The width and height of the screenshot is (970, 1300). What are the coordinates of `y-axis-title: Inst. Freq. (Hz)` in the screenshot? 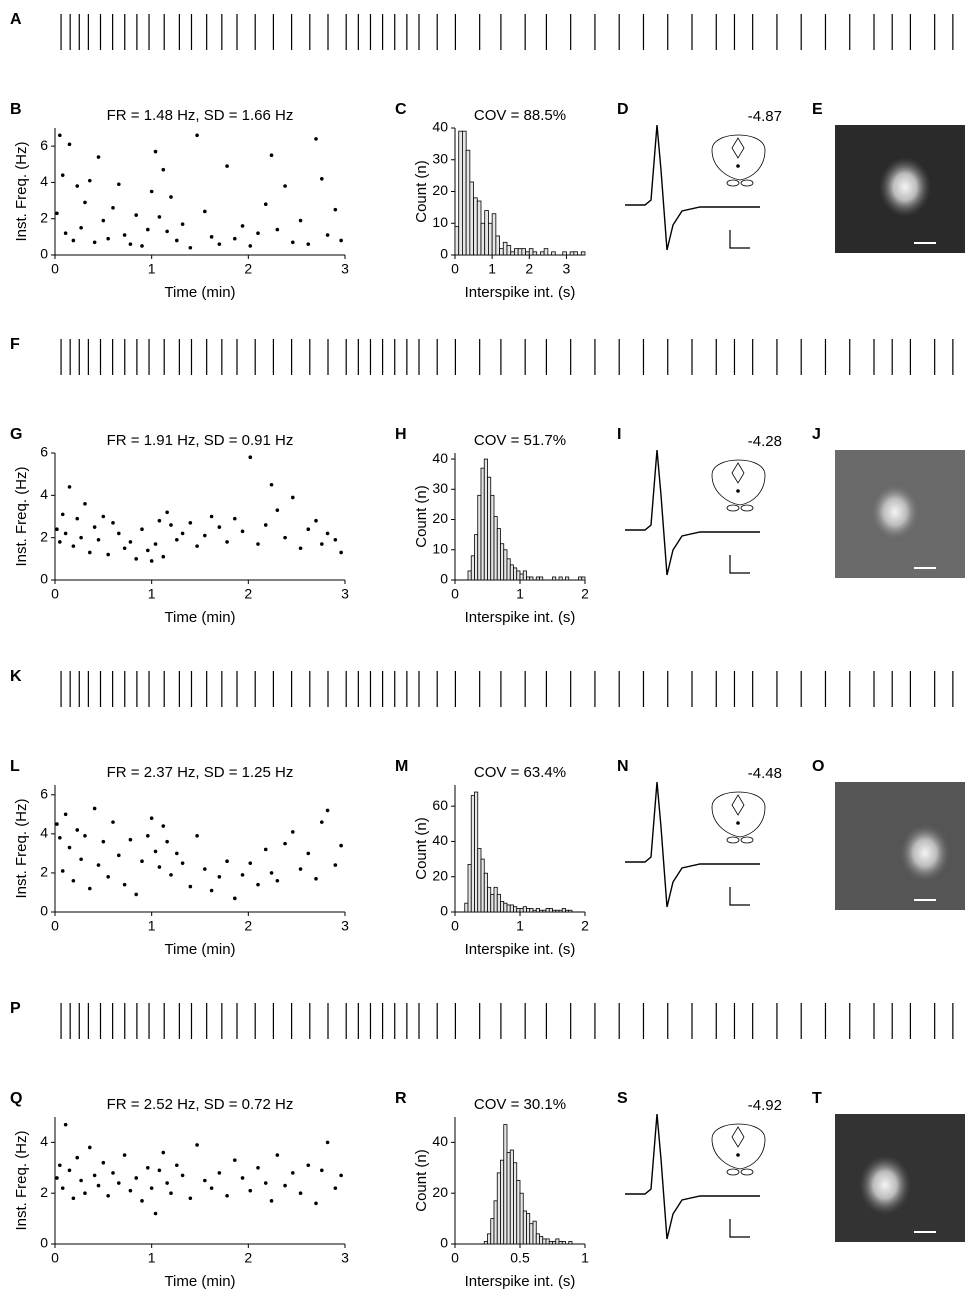 It's located at (21, 1180).